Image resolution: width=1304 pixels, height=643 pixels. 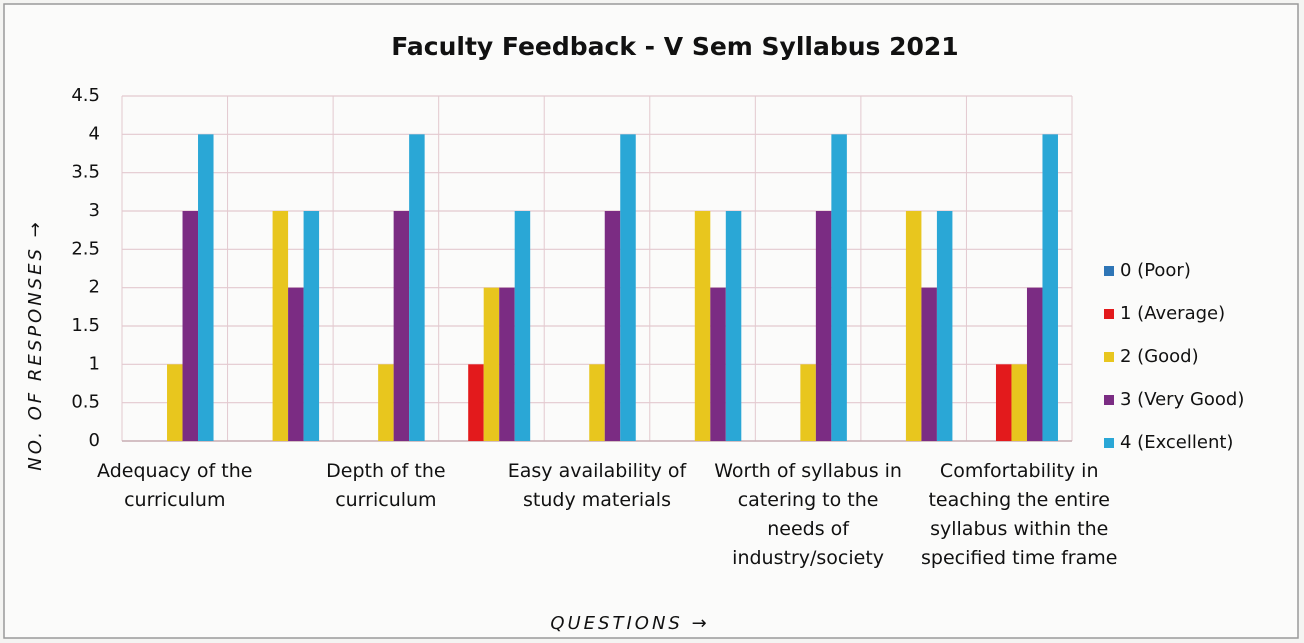 I want to click on x-axis-label: QUESTIONS →, so click(x=629, y=623).